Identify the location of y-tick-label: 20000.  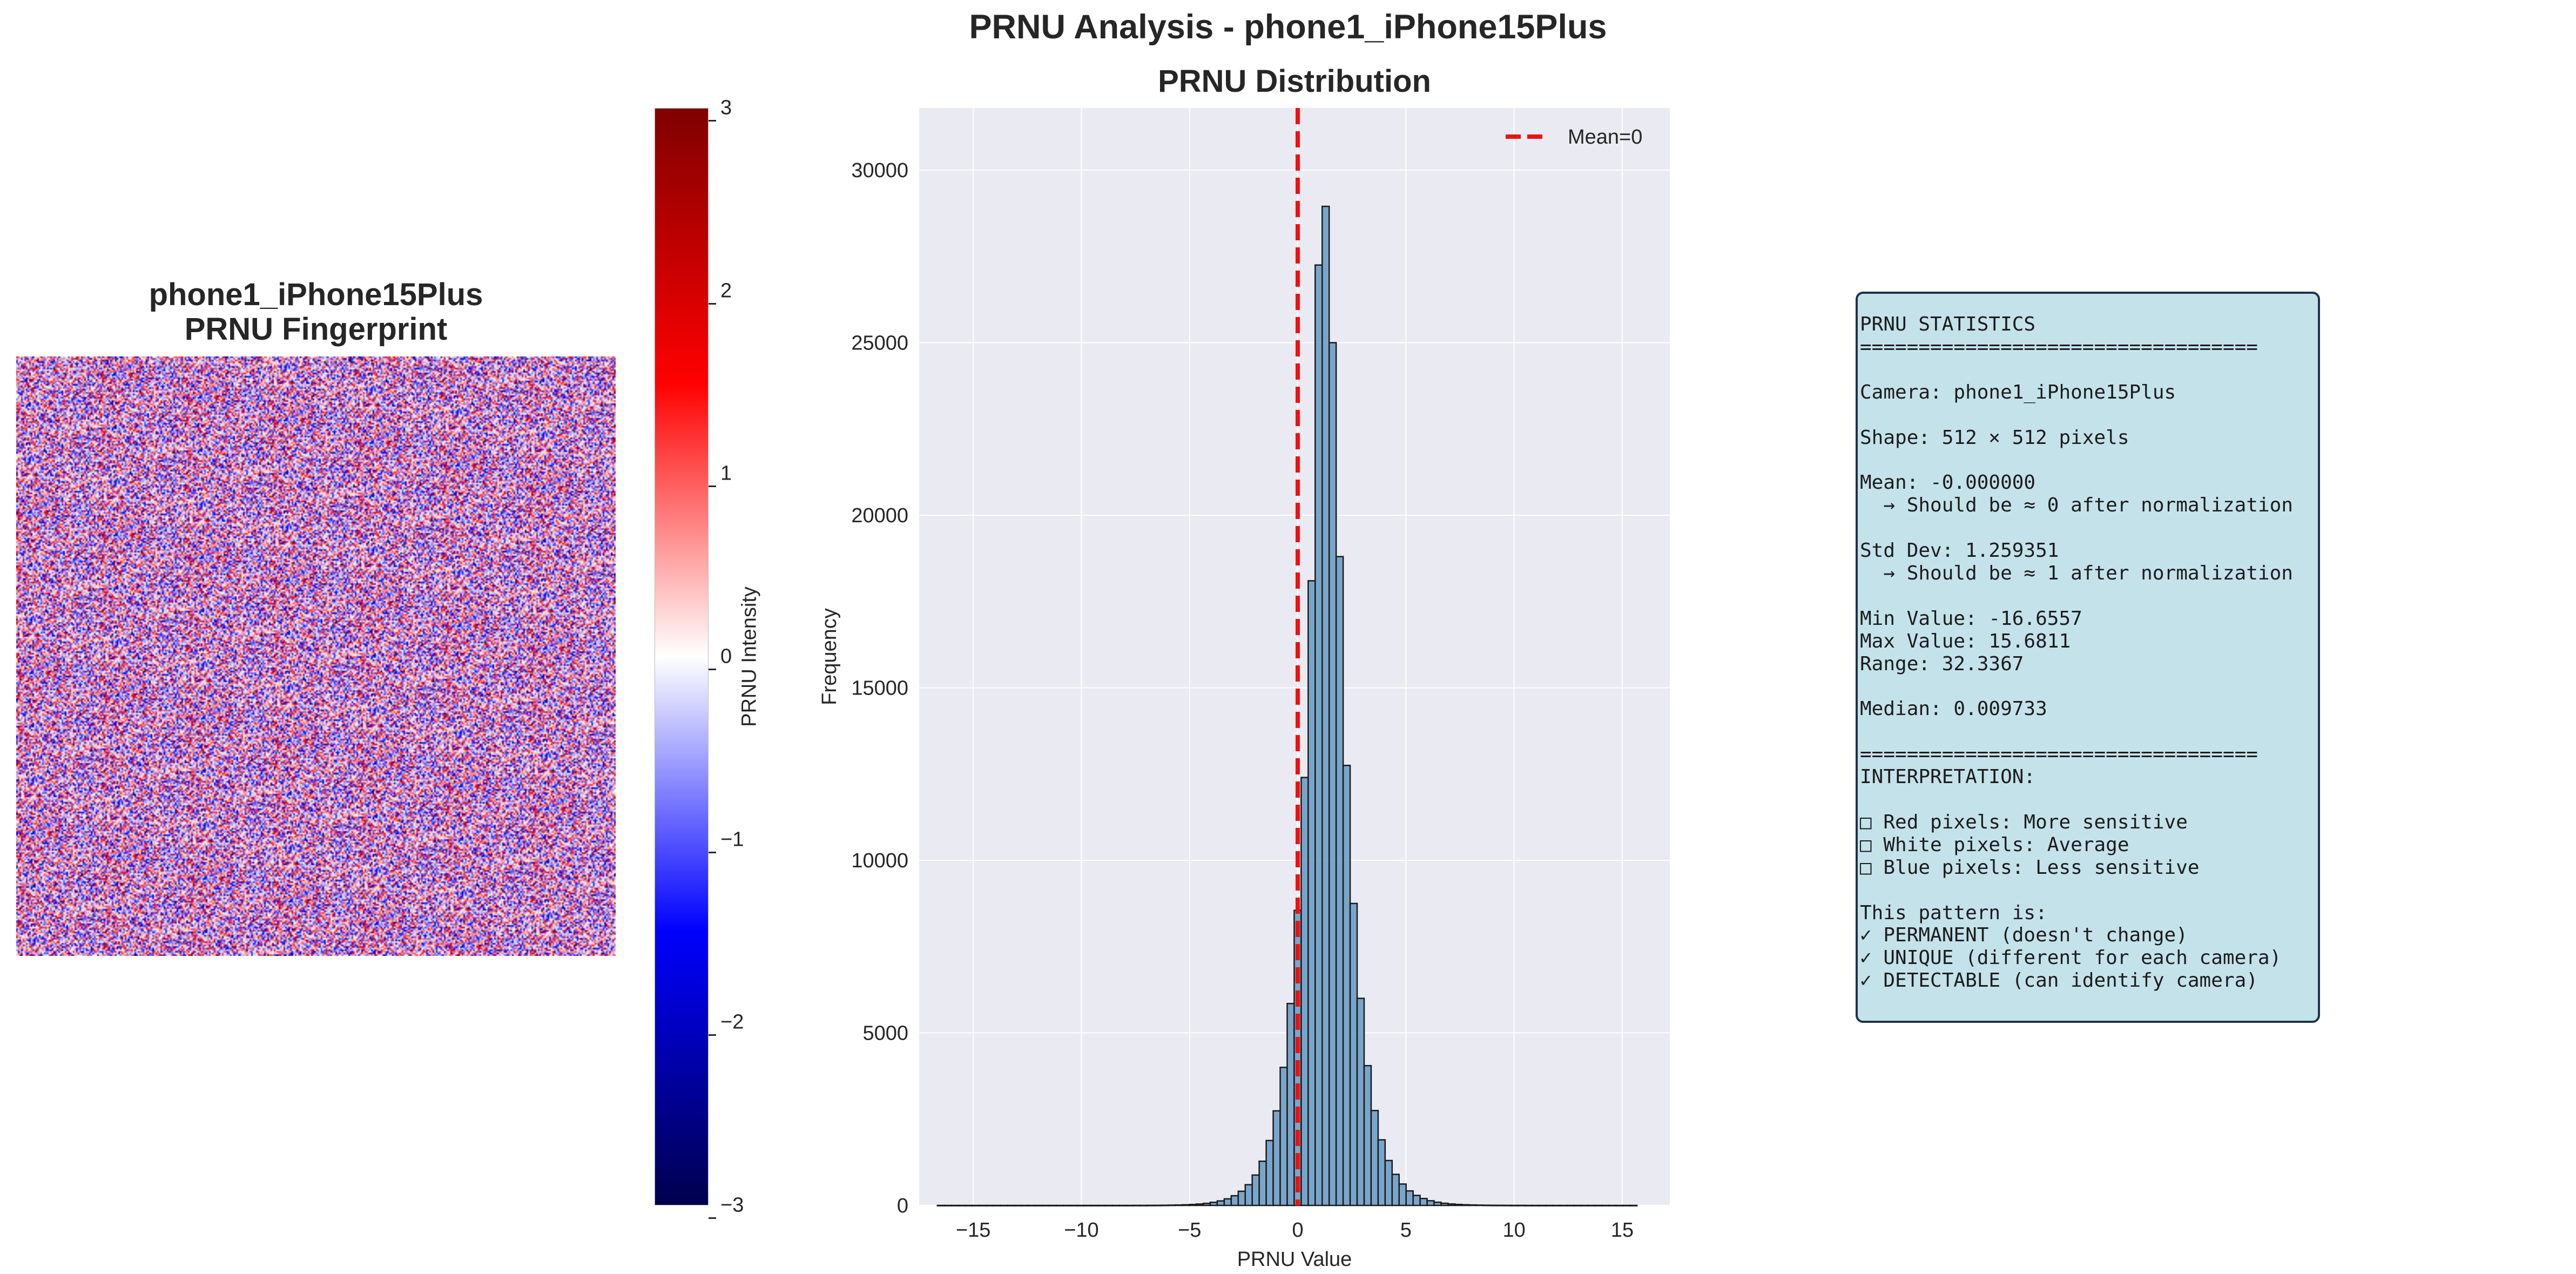
(879, 515).